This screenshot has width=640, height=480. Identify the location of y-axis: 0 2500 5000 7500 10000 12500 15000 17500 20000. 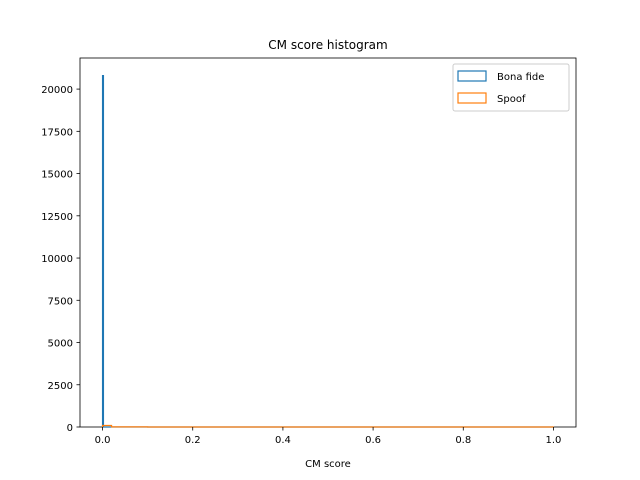
(60, 259).